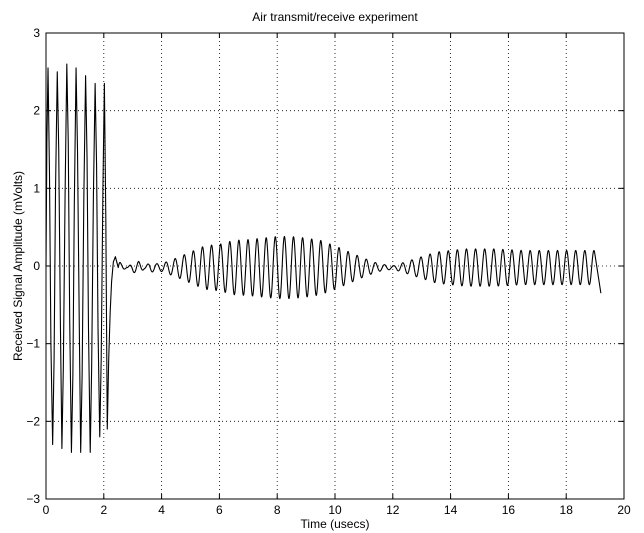 The image size is (644, 533). Describe the element at coordinates (161, 510) in the screenshot. I see `x-tick-label: 4` at that location.